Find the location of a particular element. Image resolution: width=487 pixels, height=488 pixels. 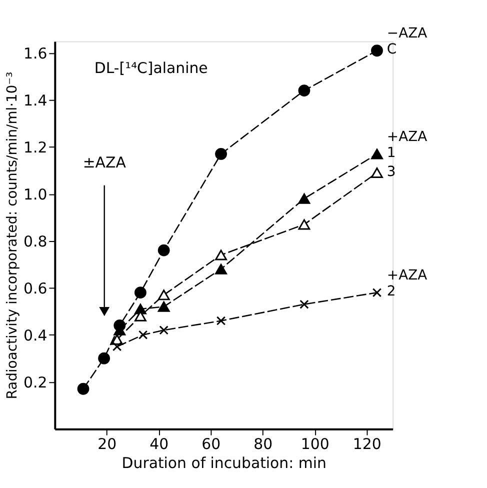

y-tick-label: 0.4 is located at coordinates (36, 335).